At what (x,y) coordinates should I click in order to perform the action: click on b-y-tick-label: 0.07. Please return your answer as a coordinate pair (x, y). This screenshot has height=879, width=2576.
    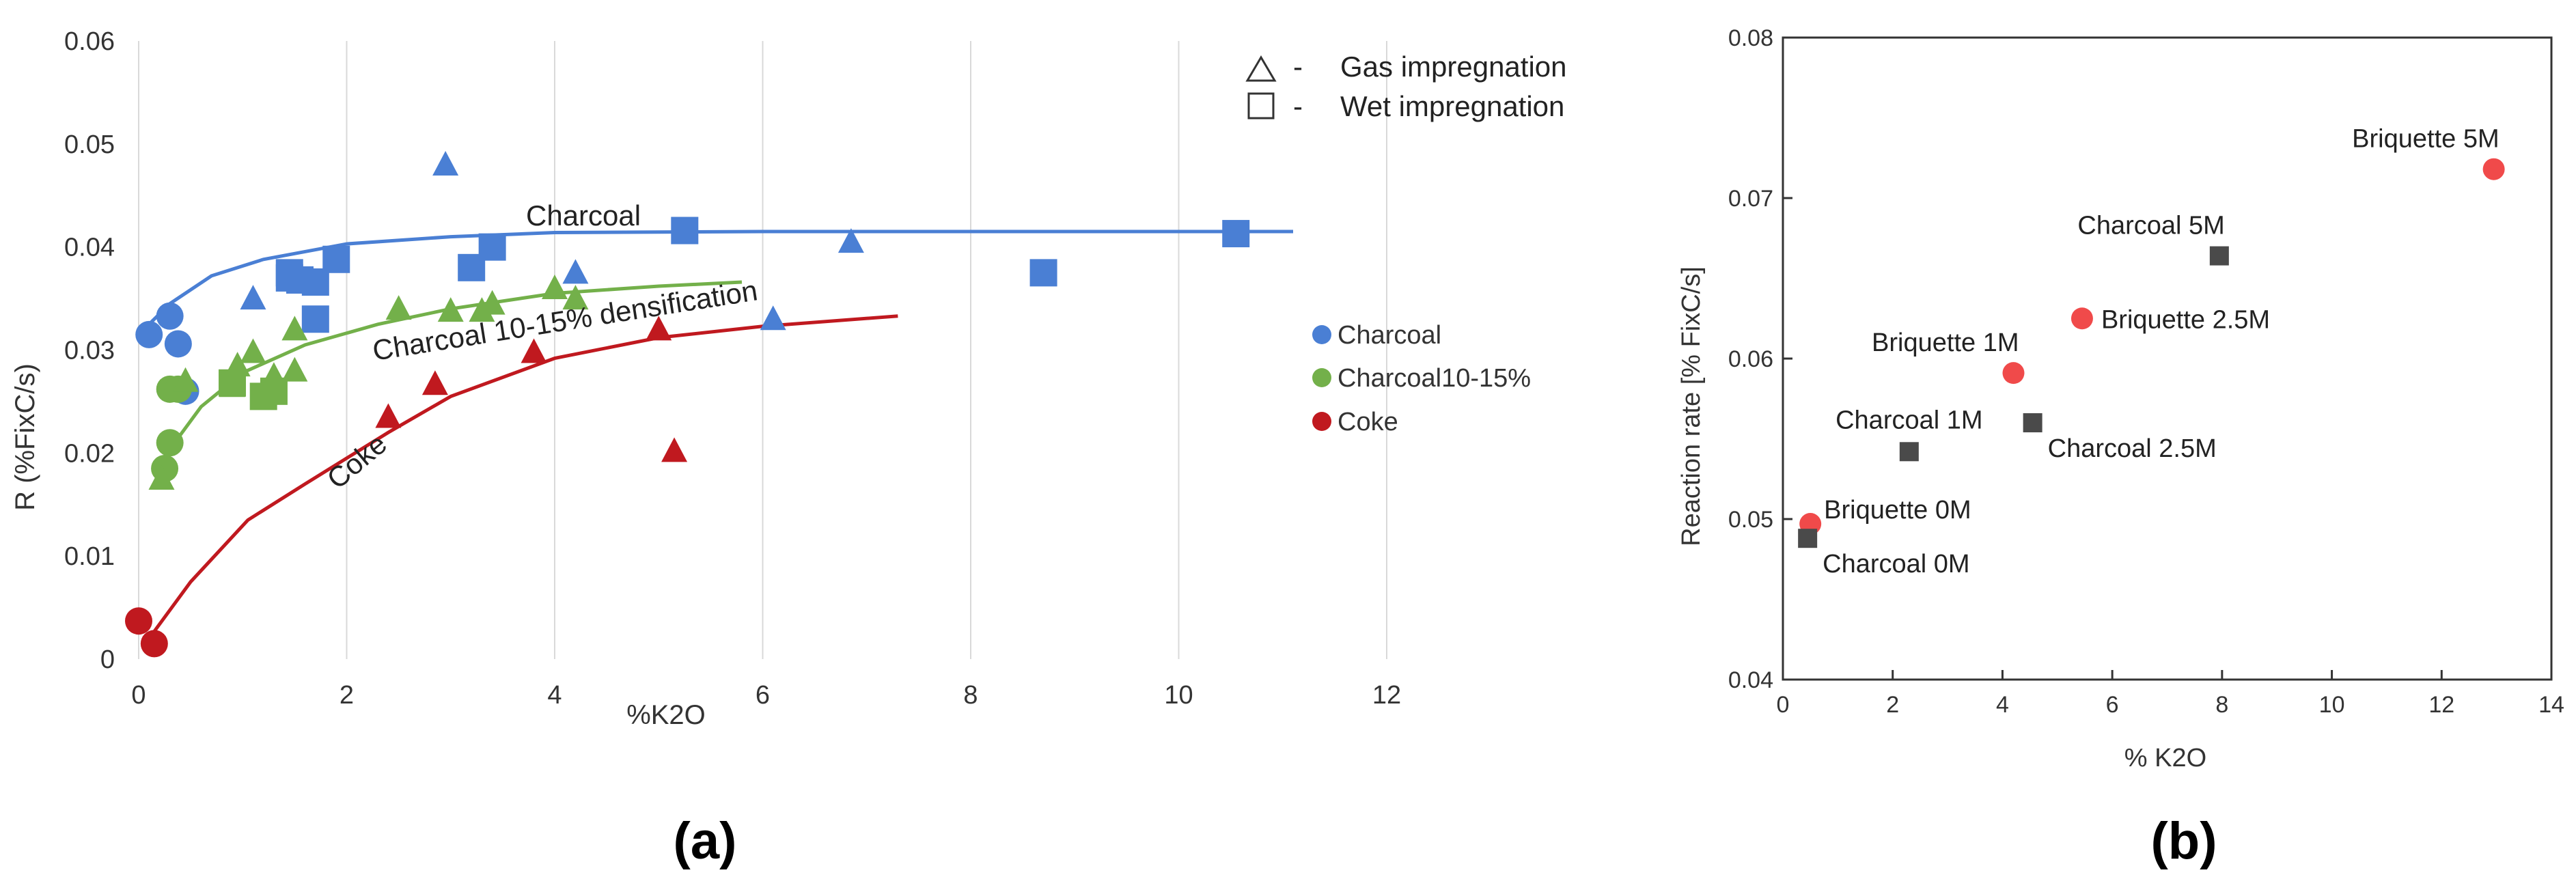
    Looking at the image, I should click on (1751, 199).